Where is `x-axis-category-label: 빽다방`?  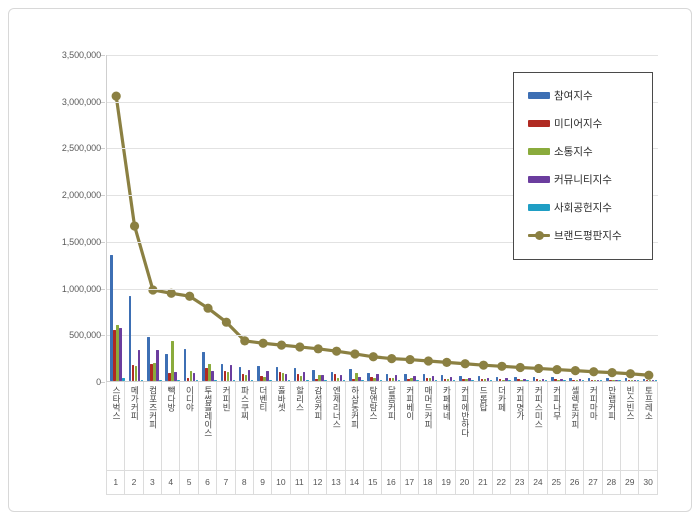
x-axis-category-label: 빽다방 is located at coordinates (171, 399).